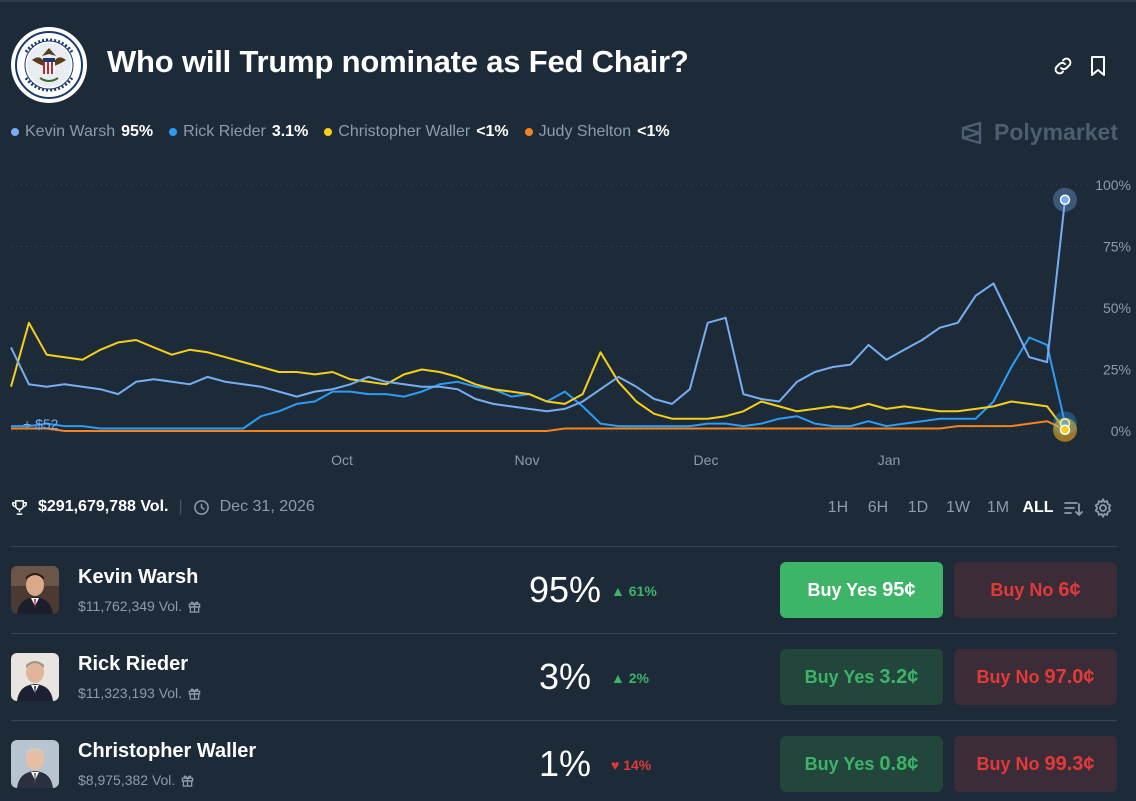 Image resolution: width=1136 pixels, height=801 pixels. I want to click on total-volume: $291,679,788 Vol., so click(103, 506).